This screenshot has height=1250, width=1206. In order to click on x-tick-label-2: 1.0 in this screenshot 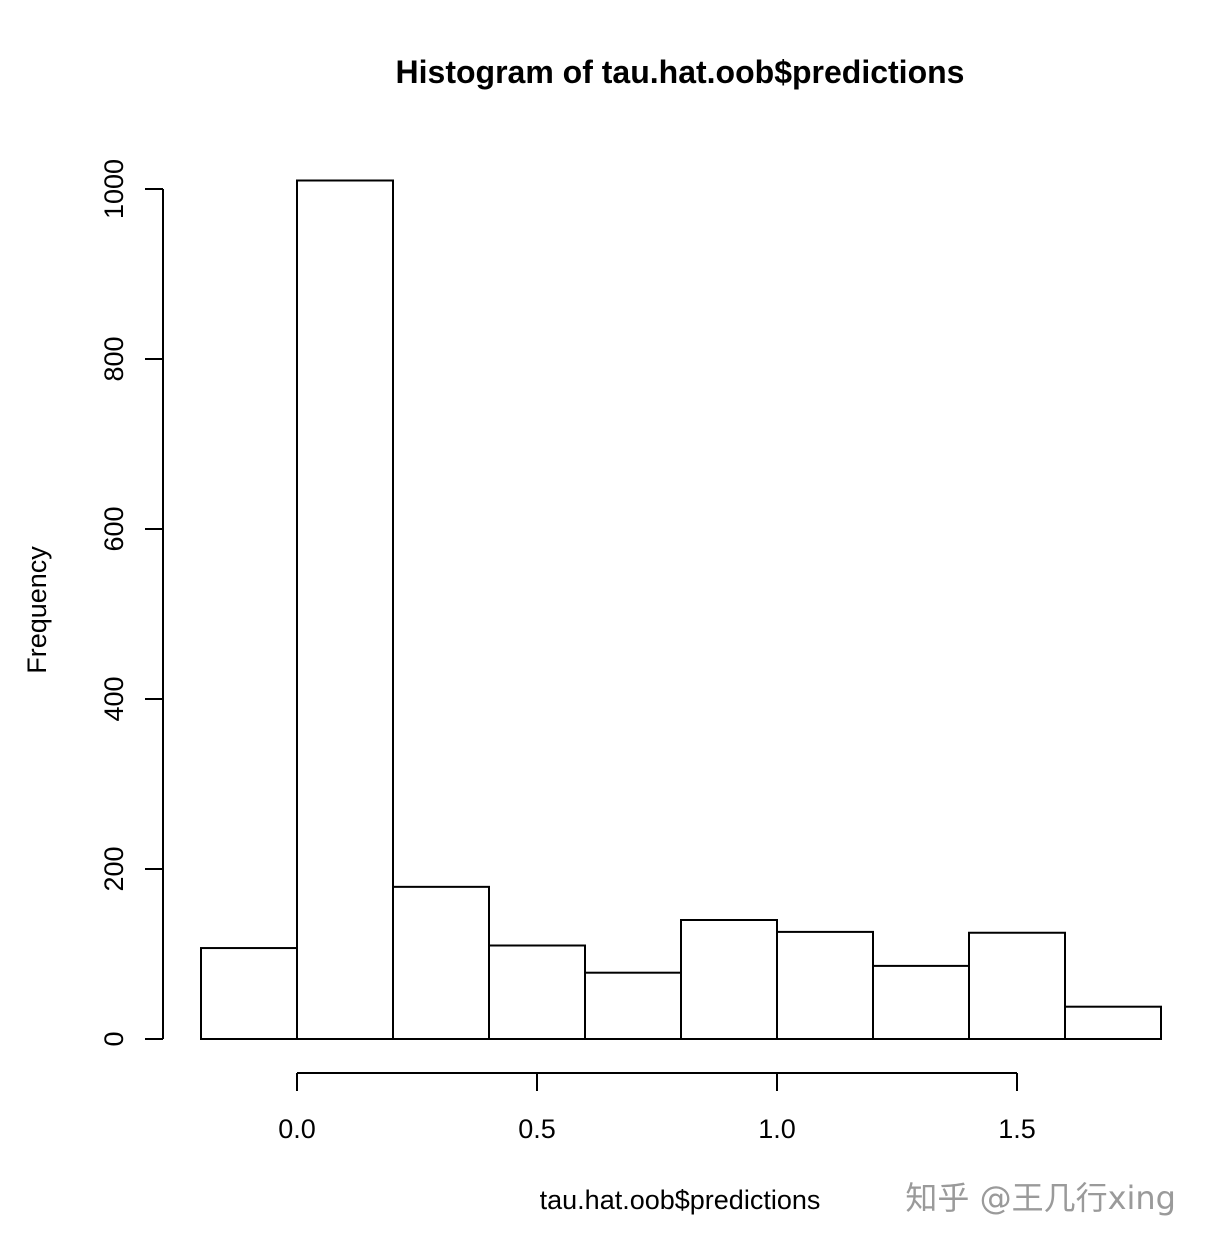, I will do `click(777, 1129)`.